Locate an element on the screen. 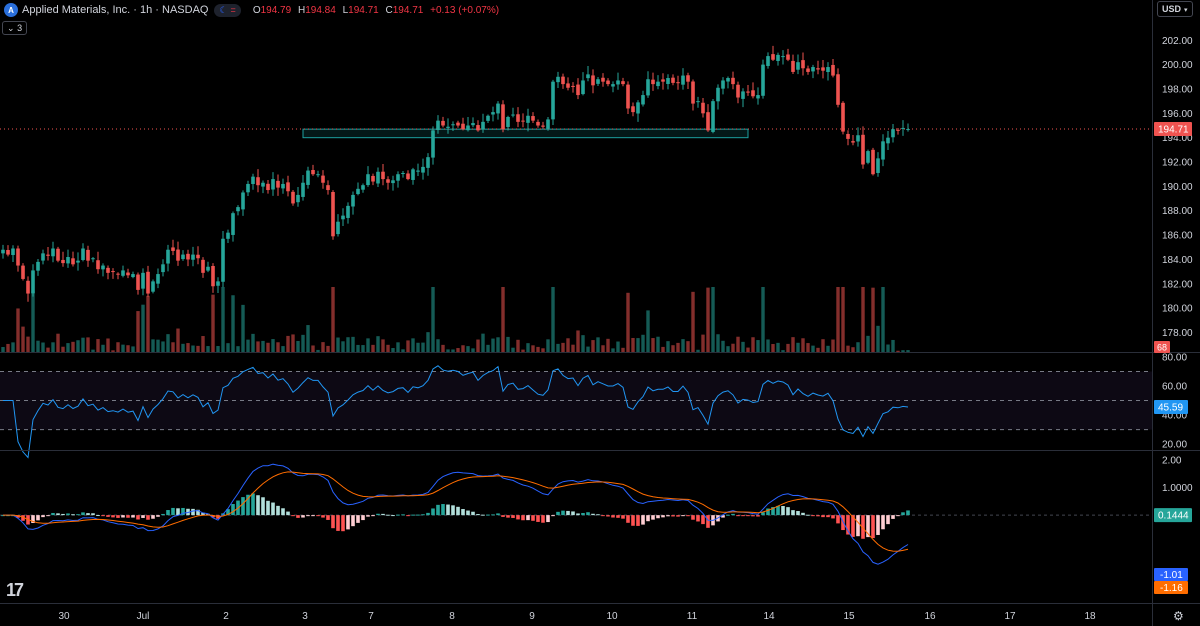  volume-tag is located at coordinates (1162, 347).